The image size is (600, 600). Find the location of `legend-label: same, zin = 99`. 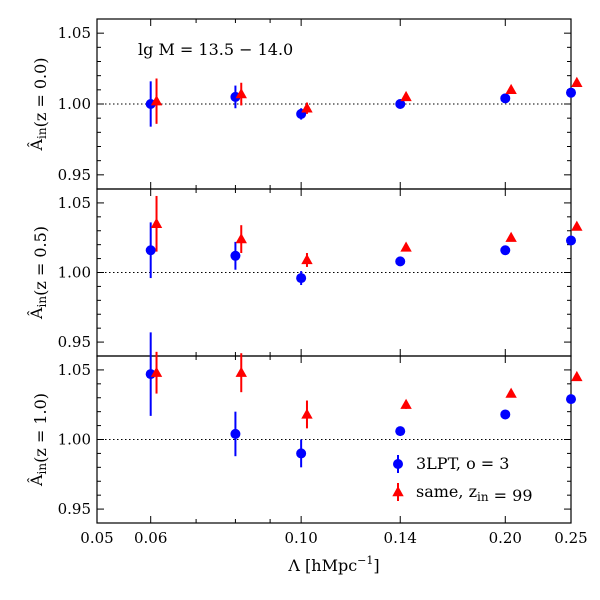

legend-label: same, zin = 99 is located at coordinates (474, 493).